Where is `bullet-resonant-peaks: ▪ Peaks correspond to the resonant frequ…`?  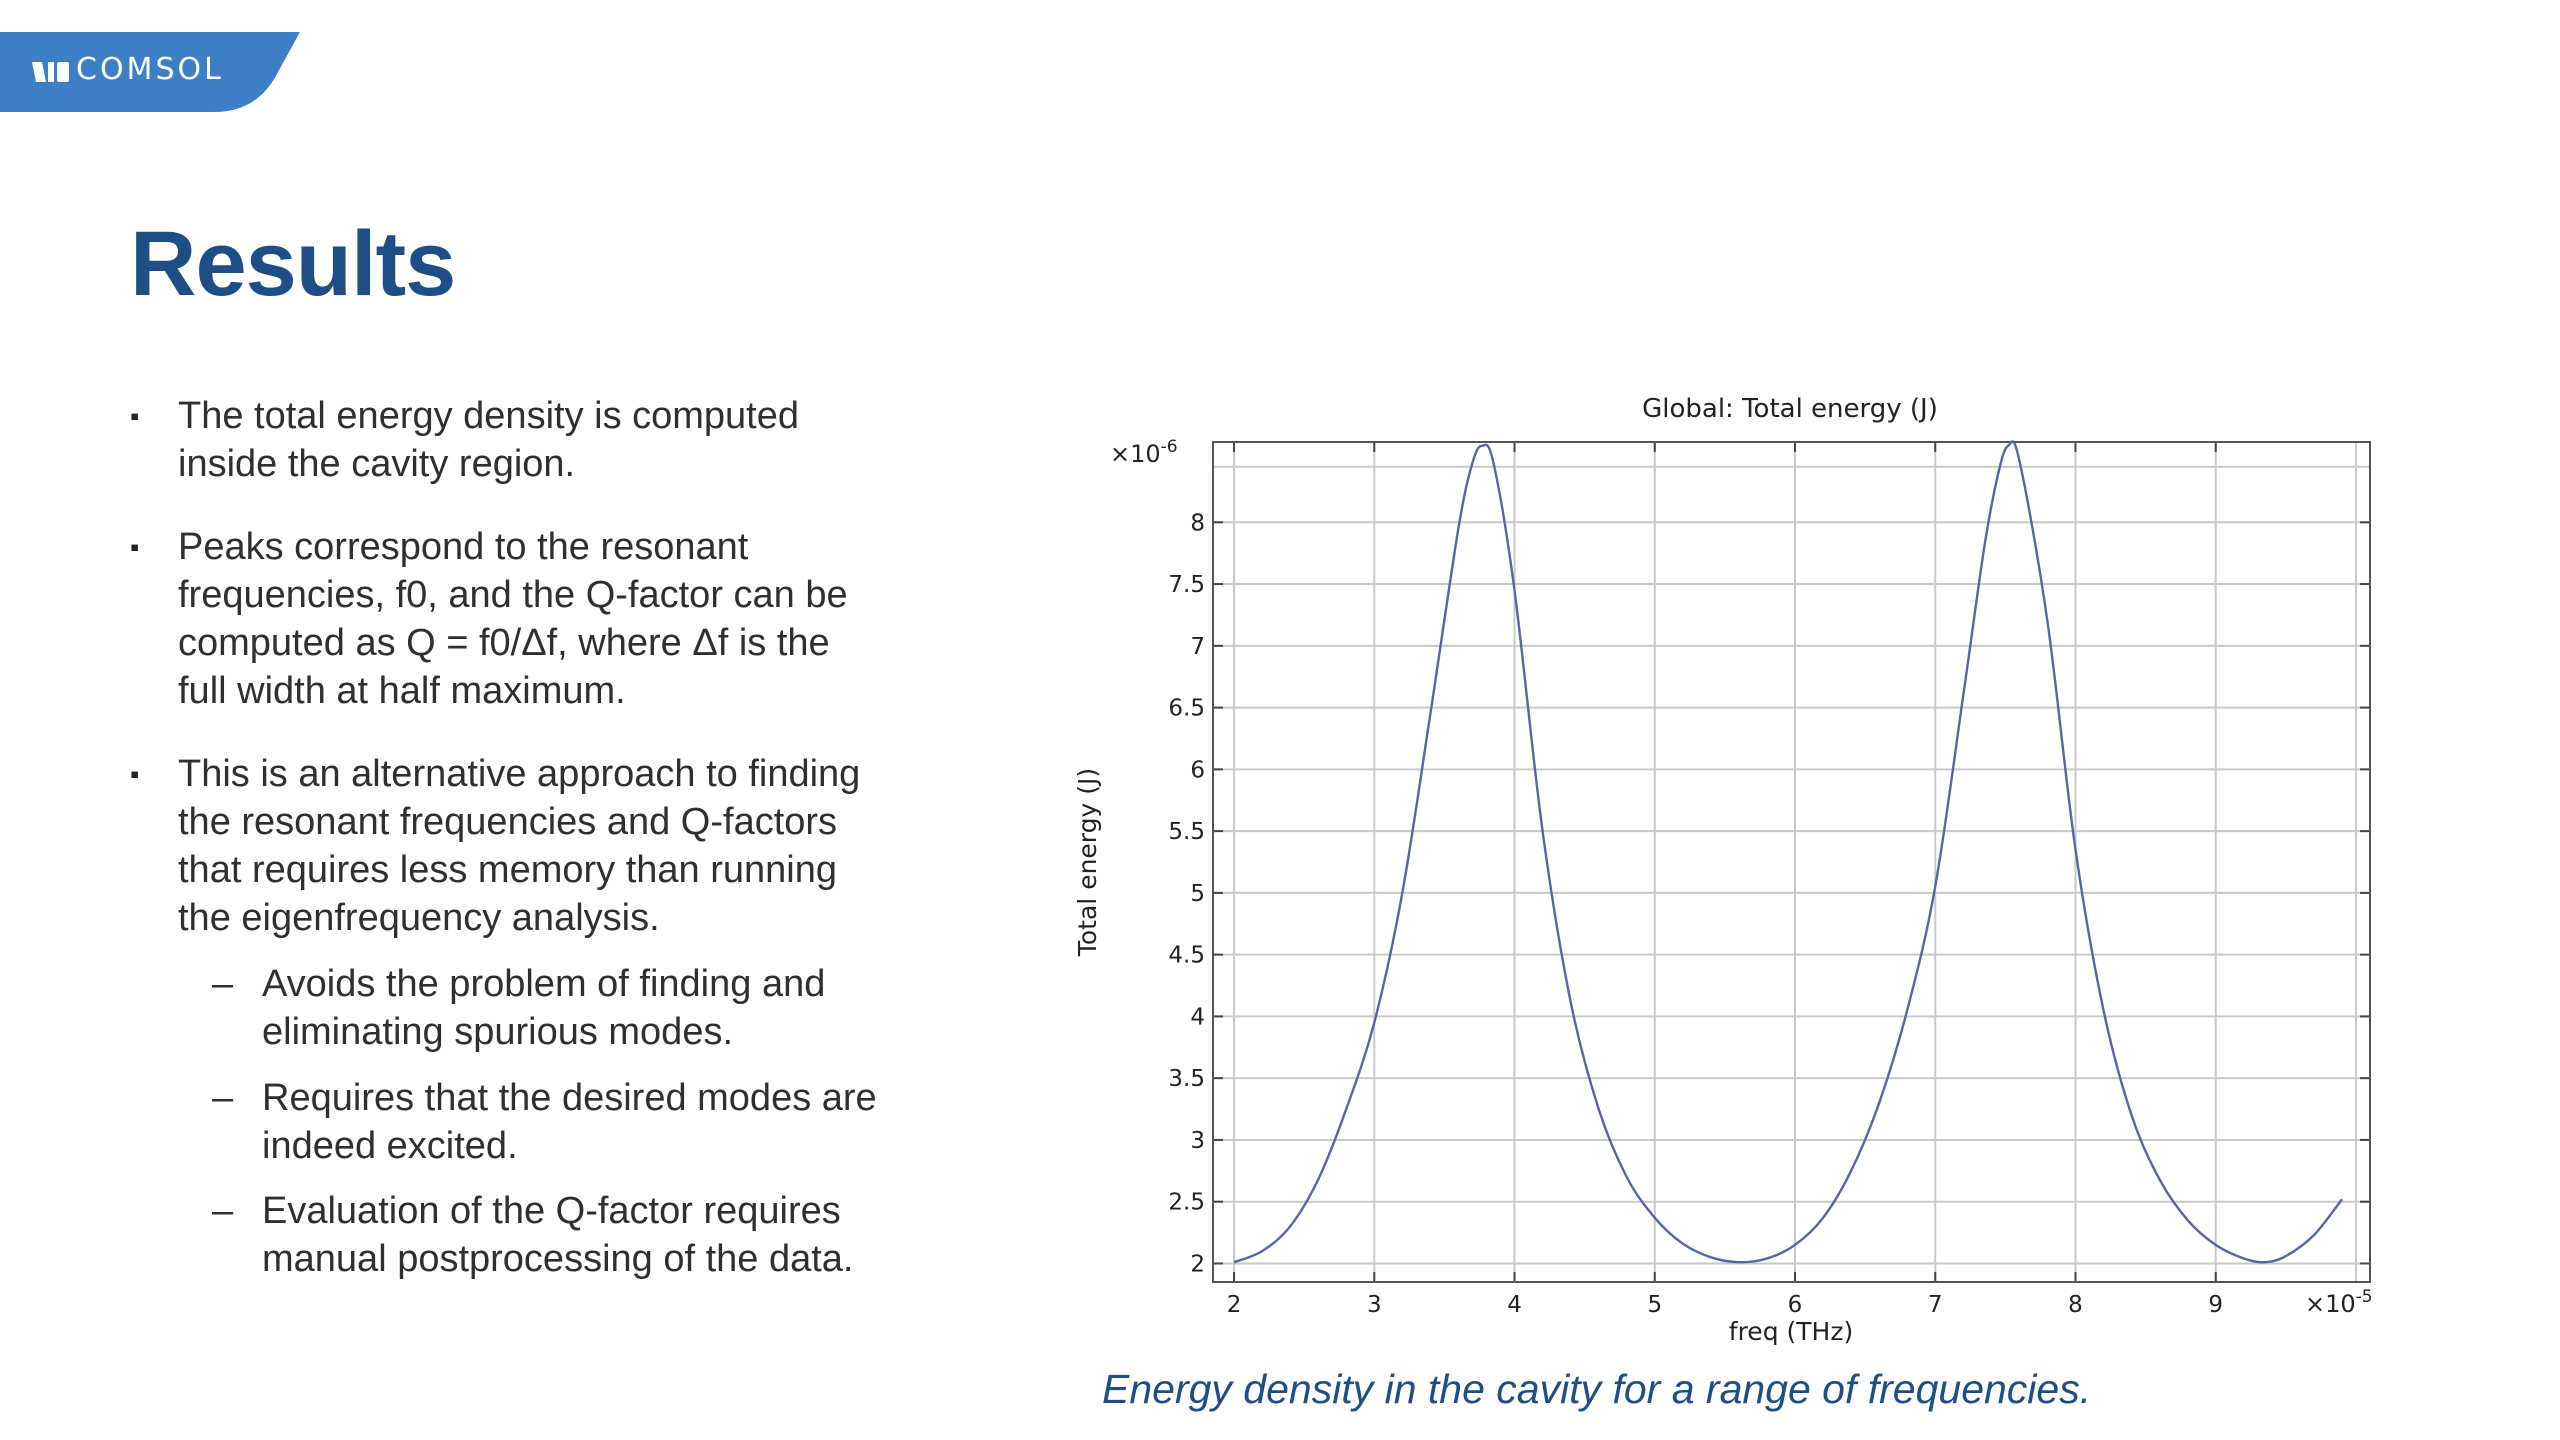
bullet-resonant-peaks: ▪ Peaks correspond to the resonant frequ… is located at coordinates (520, 619).